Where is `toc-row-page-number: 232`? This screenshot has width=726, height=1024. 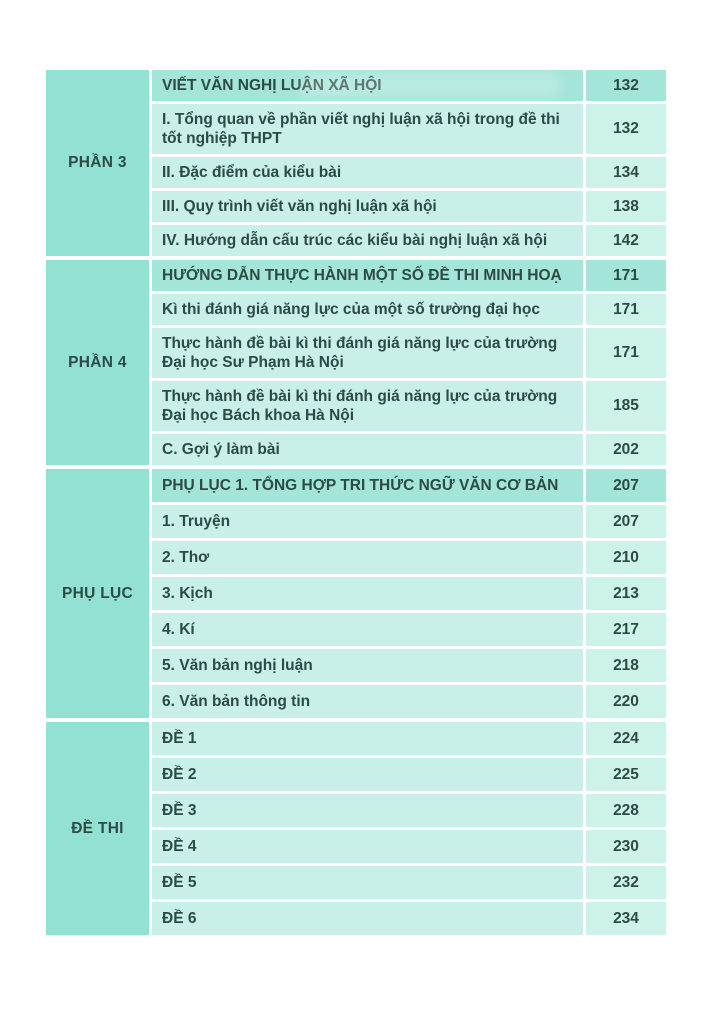
toc-row-page-number: 232 is located at coordinates (626, 882).